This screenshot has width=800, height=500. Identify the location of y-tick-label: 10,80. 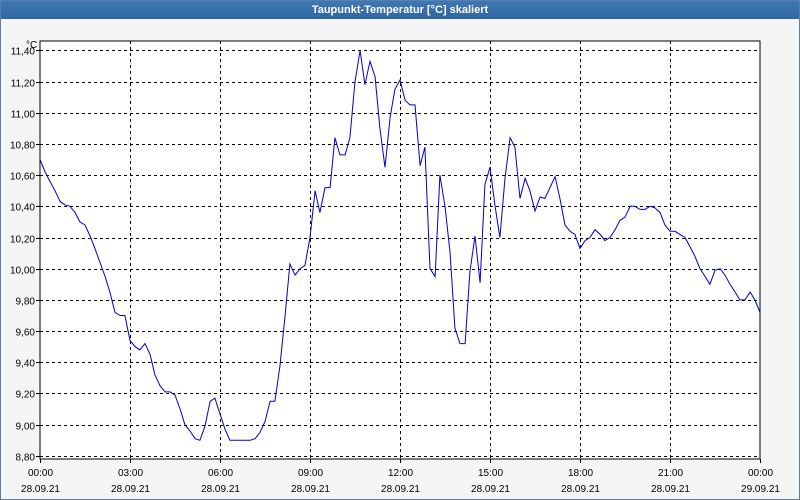
(22, 146).